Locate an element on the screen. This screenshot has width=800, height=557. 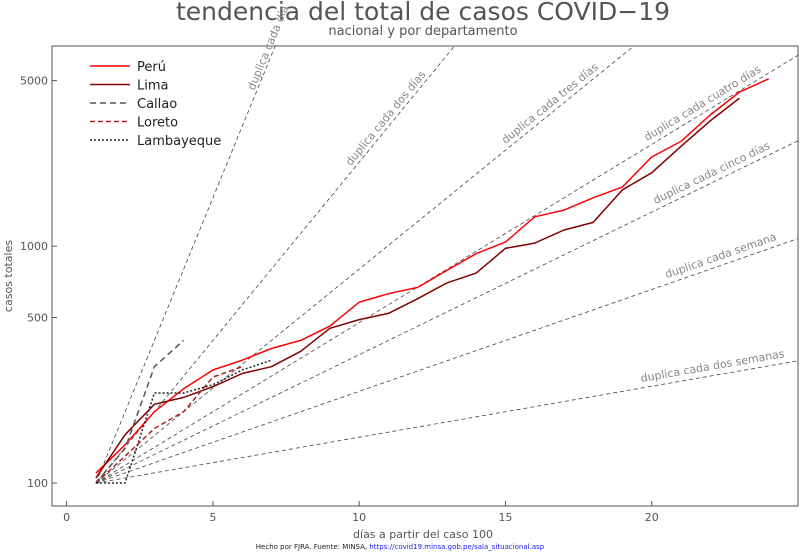
legend-label: Perú is located at coordinates (151, 67).